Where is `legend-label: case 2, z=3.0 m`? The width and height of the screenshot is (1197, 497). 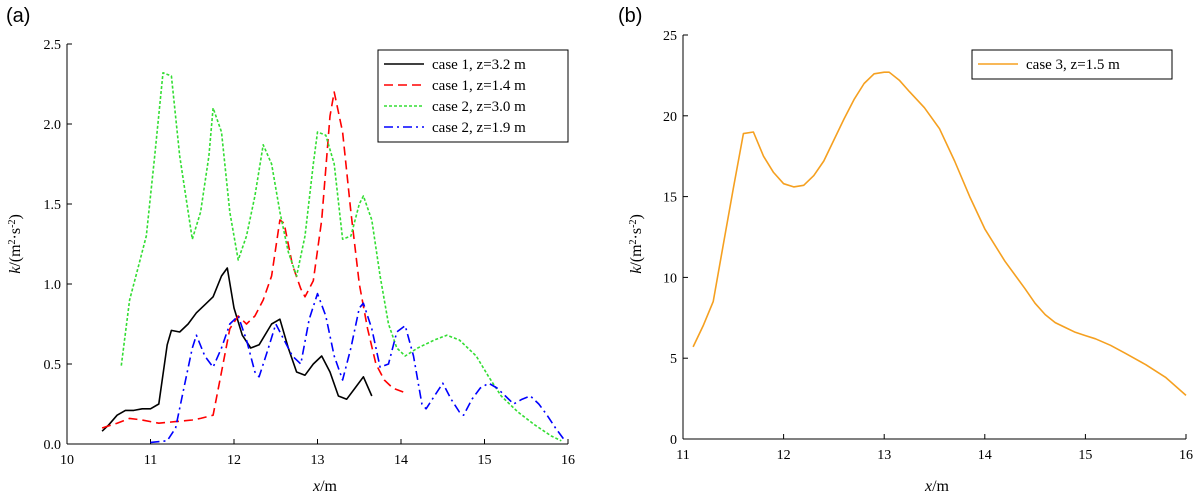
legend-label: case 2, z=3.0 m is located at coordinates (479, 107).